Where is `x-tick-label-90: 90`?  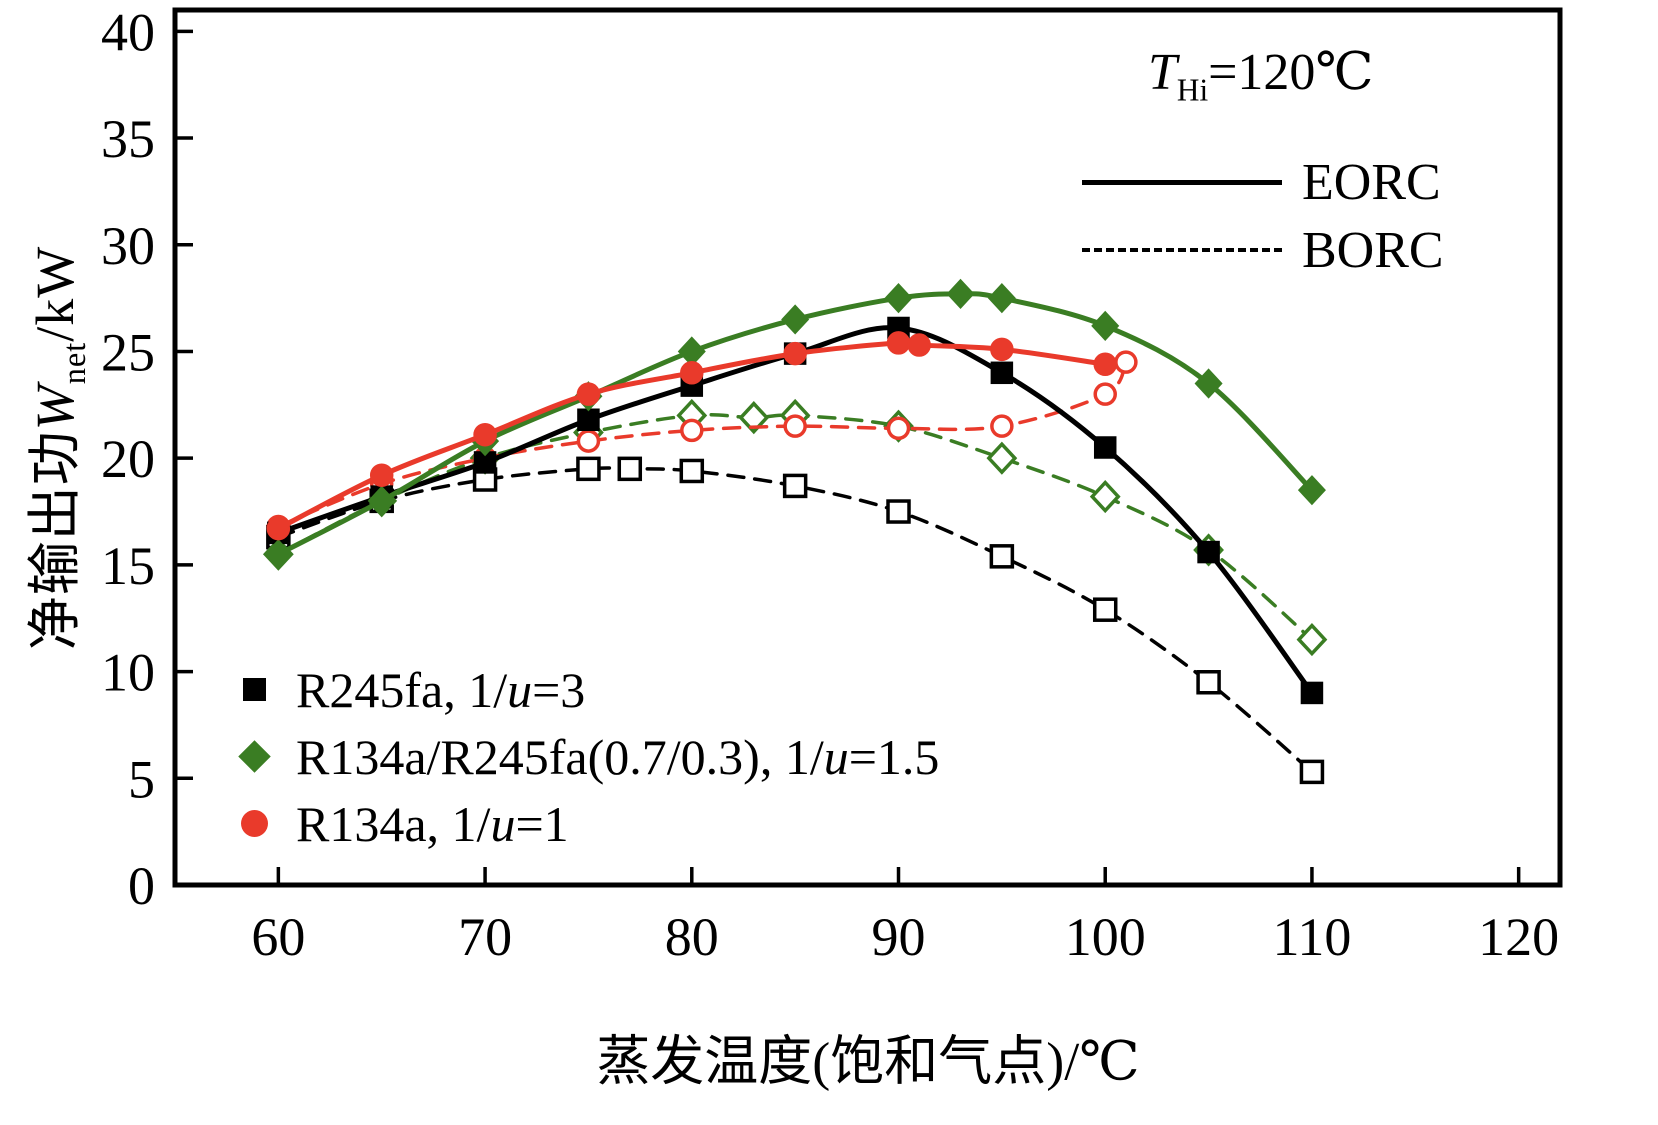
x-tick-label-90: 90 is located at coordinates (899, 937).